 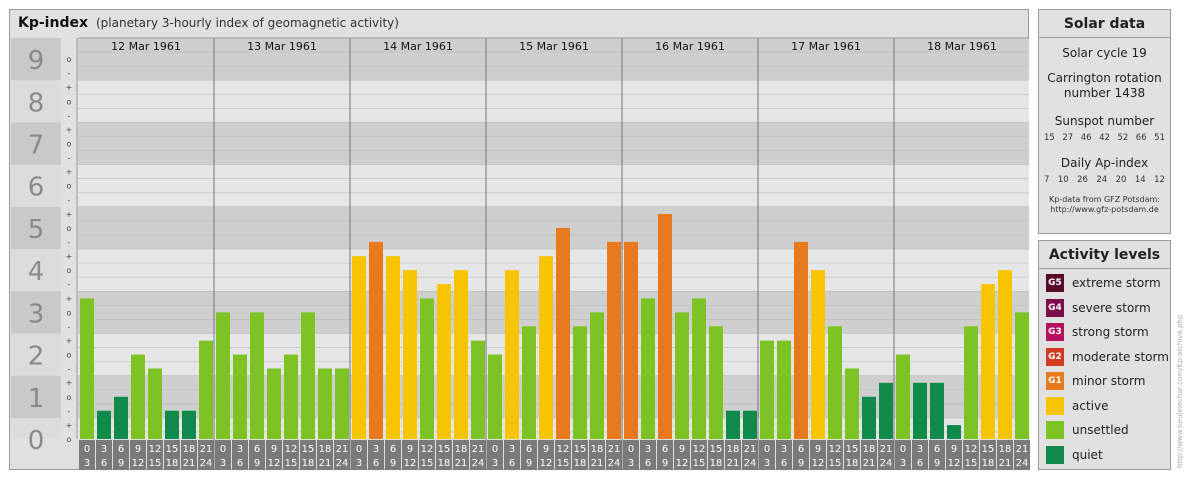 I want to click on y-tick-label: 3, so click(x=36, y=314).